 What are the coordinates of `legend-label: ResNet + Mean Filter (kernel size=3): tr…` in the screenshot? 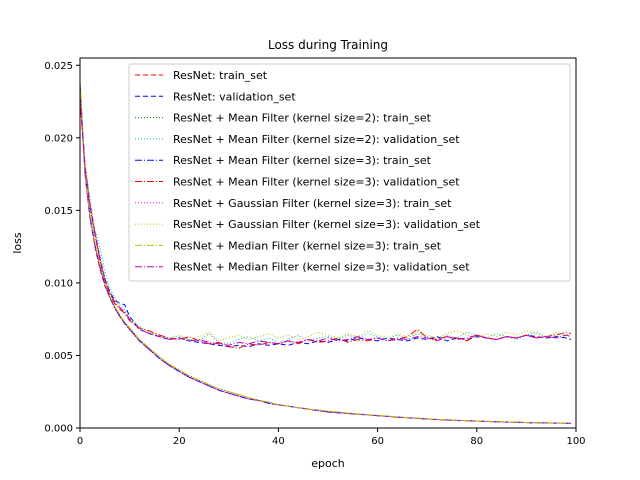 It's located at (302, 160).